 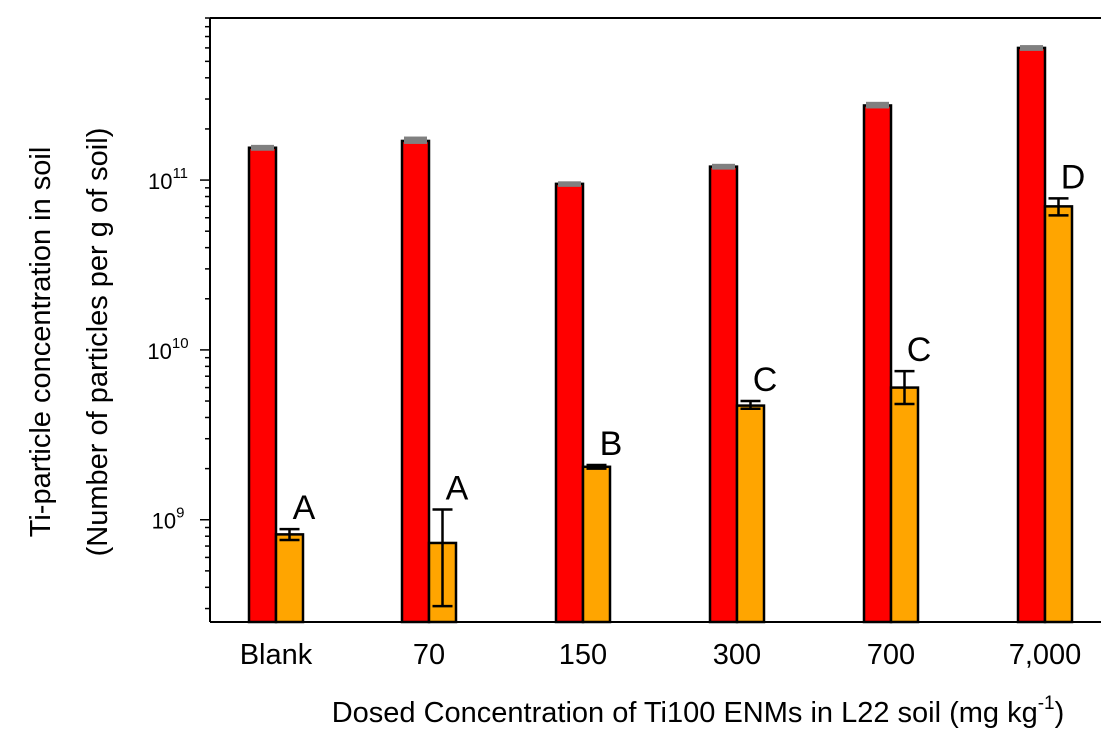 What do you see at coordinates (41, 342) in the screenshot?
I see `y-axis-label-line1: Ti-particle concentration in soil` at bounding box center [41, 342].